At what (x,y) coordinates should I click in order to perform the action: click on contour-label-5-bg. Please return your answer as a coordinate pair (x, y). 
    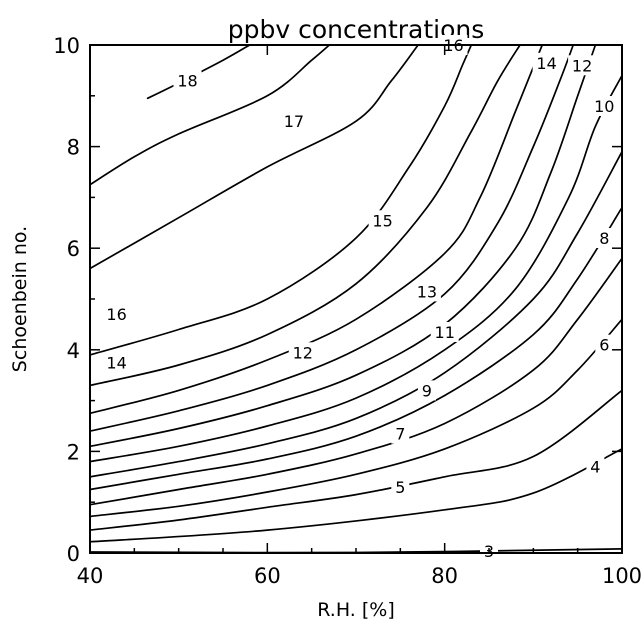
    Looking at the image, I should click on (400, 487).